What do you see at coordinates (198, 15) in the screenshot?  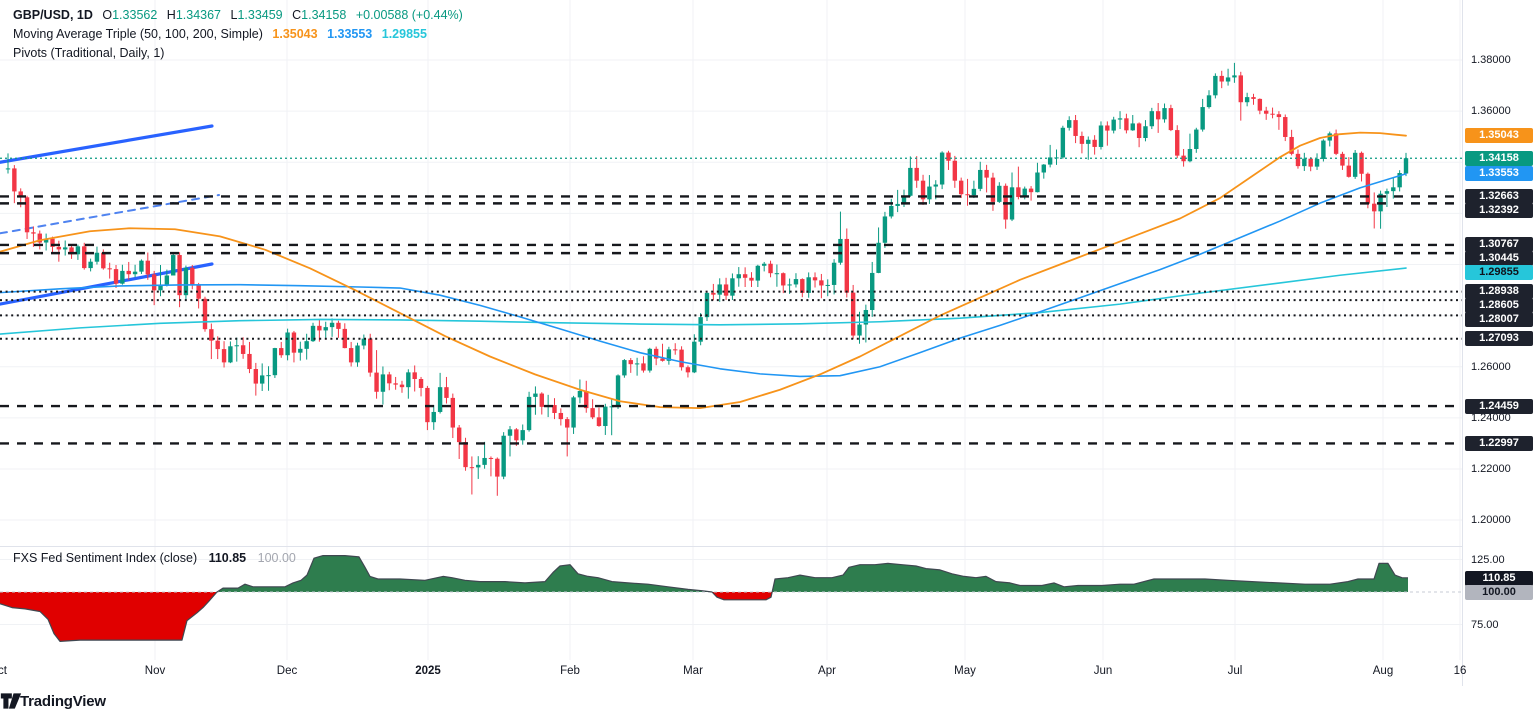 I see `high-value: 1.34367` at bounding box center [198, 15].